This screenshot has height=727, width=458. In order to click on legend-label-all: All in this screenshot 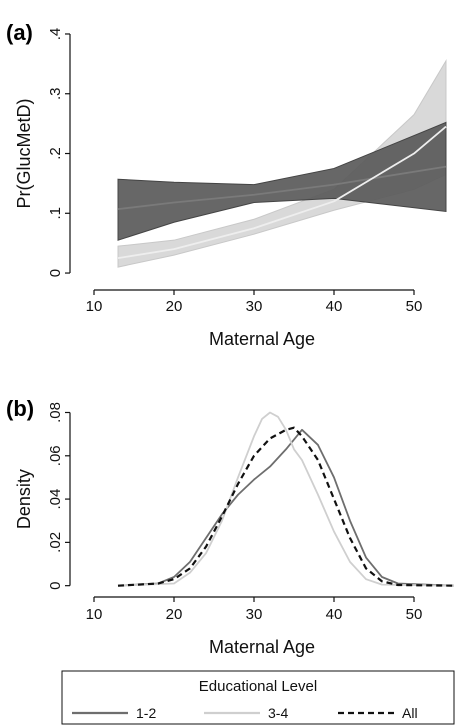, I will do `click(410, 713)`.